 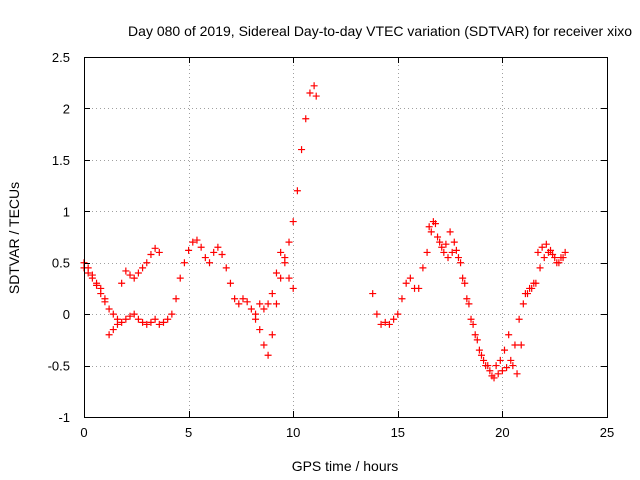 What do you see at coordinates (61, 160) in the screenshot?
I see `y-tick-label: 1.5` at bounding box center [61, 160].